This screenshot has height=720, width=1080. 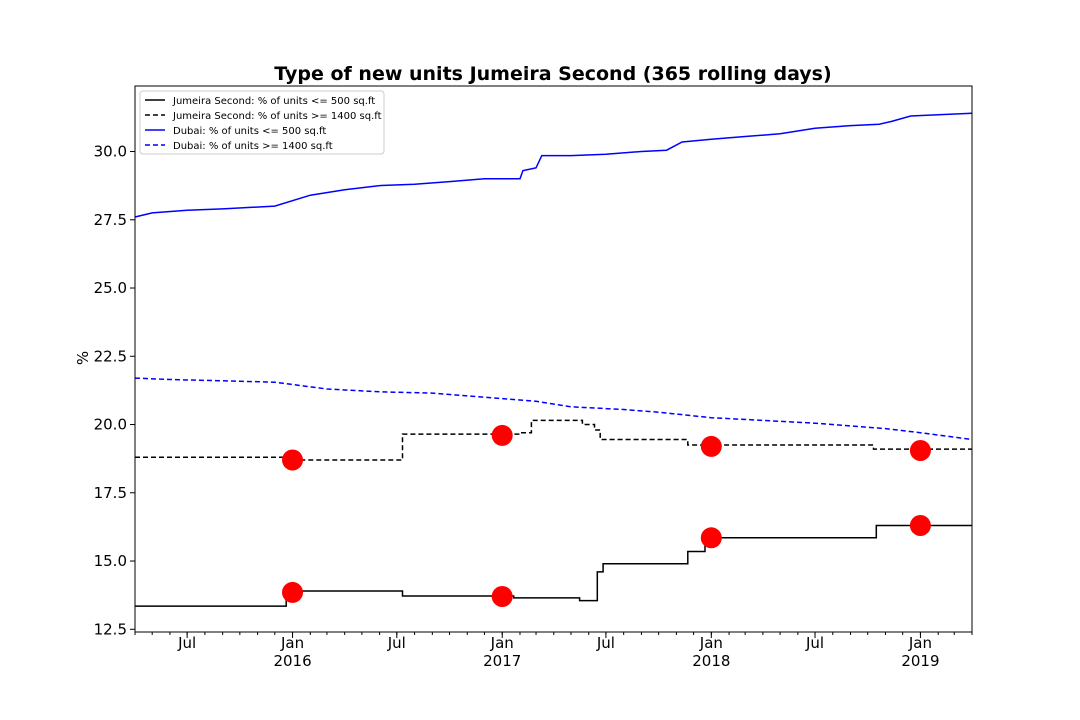 What do you see at coordinates (711, 661) in the screenshot?
I see `x-tick-year-label: 2018` at bounding box center [711, 661].